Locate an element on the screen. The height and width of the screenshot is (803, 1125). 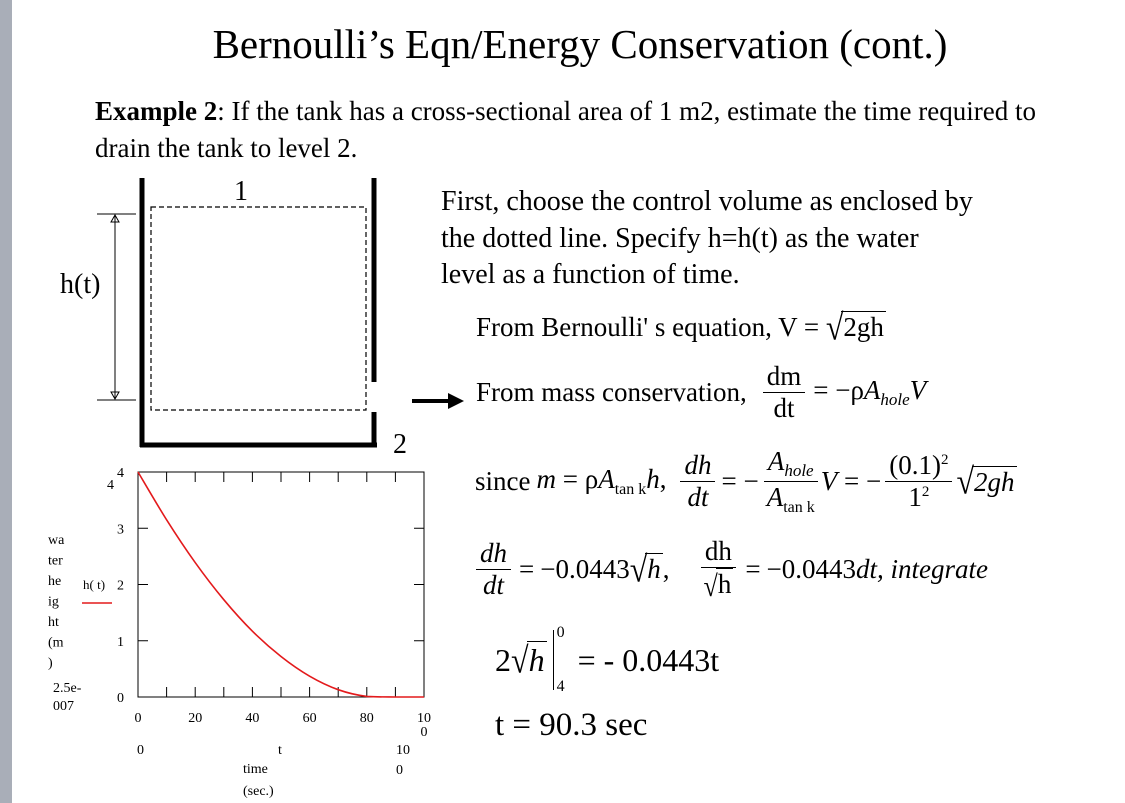
h-curve-line is located at coordinates (280, 584).